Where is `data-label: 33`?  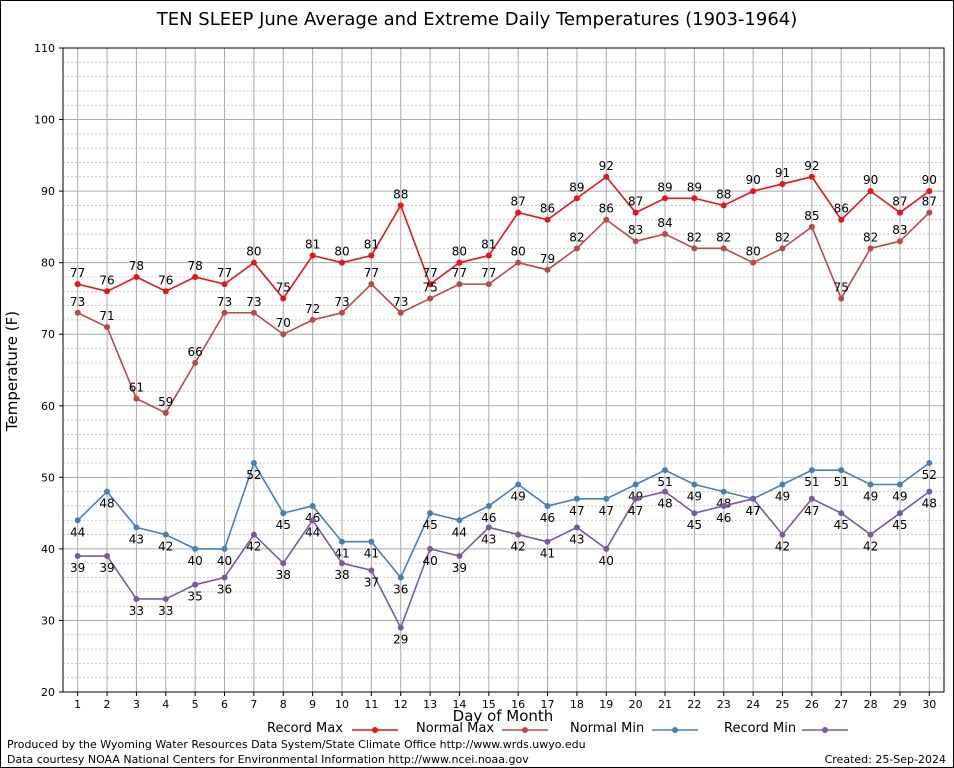
data-label: 33 is located at coordinates (136, 611).